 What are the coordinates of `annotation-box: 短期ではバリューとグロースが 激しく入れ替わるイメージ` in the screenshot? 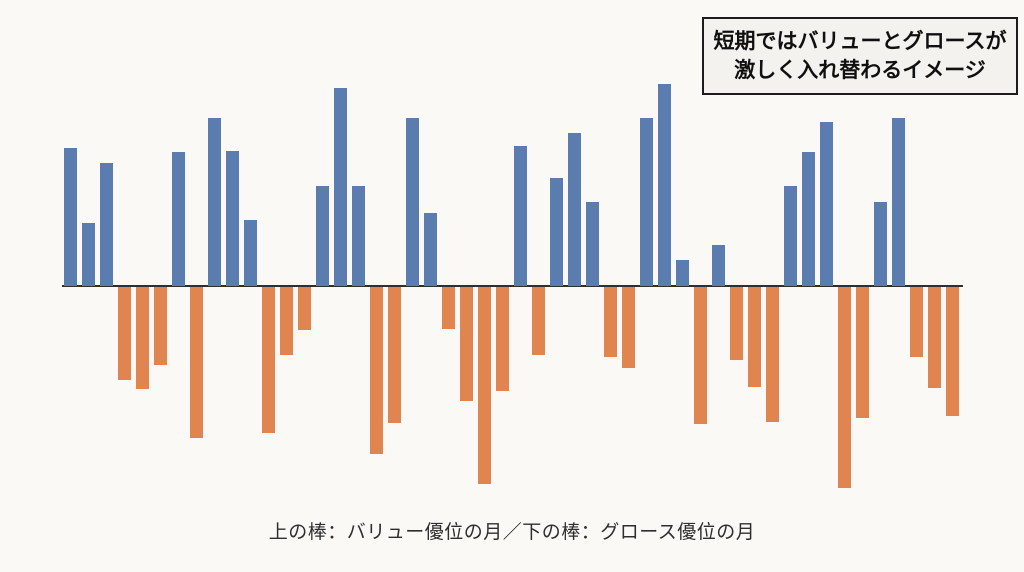 It's located at (860, 56).